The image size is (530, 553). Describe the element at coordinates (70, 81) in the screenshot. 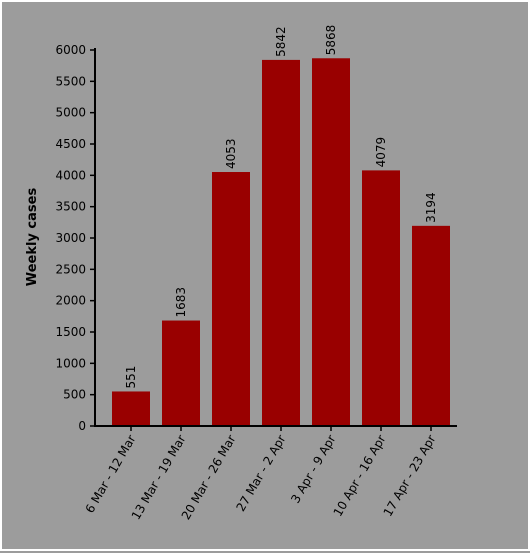

I see `y-tick-label: 5500` at that location.